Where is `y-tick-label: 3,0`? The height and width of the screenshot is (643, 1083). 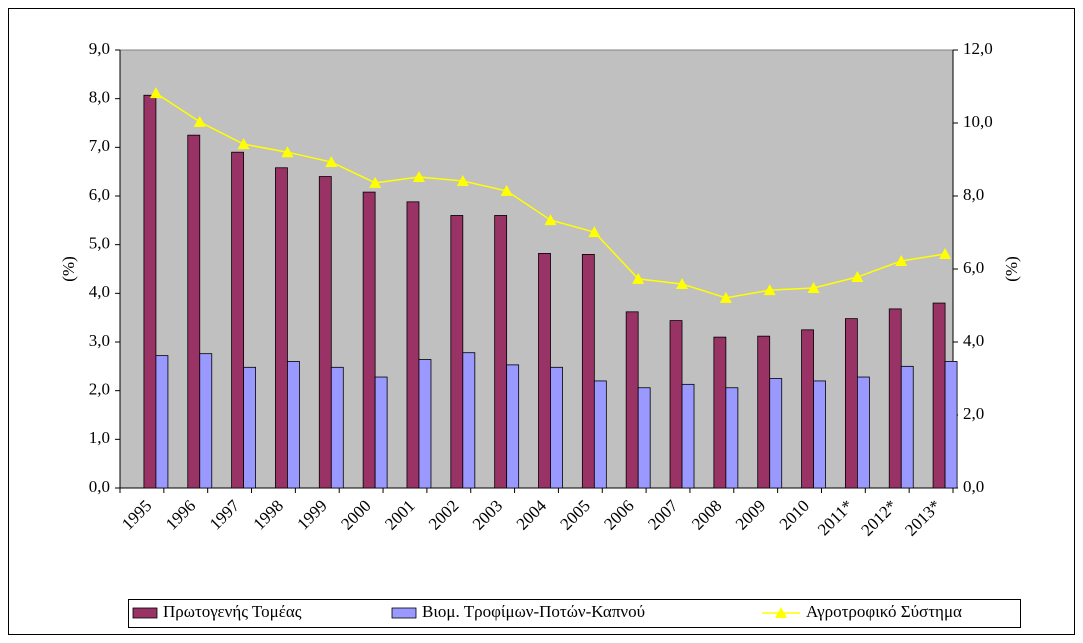
y-tick-label: 3,0 is located at coordinates (99, 340).